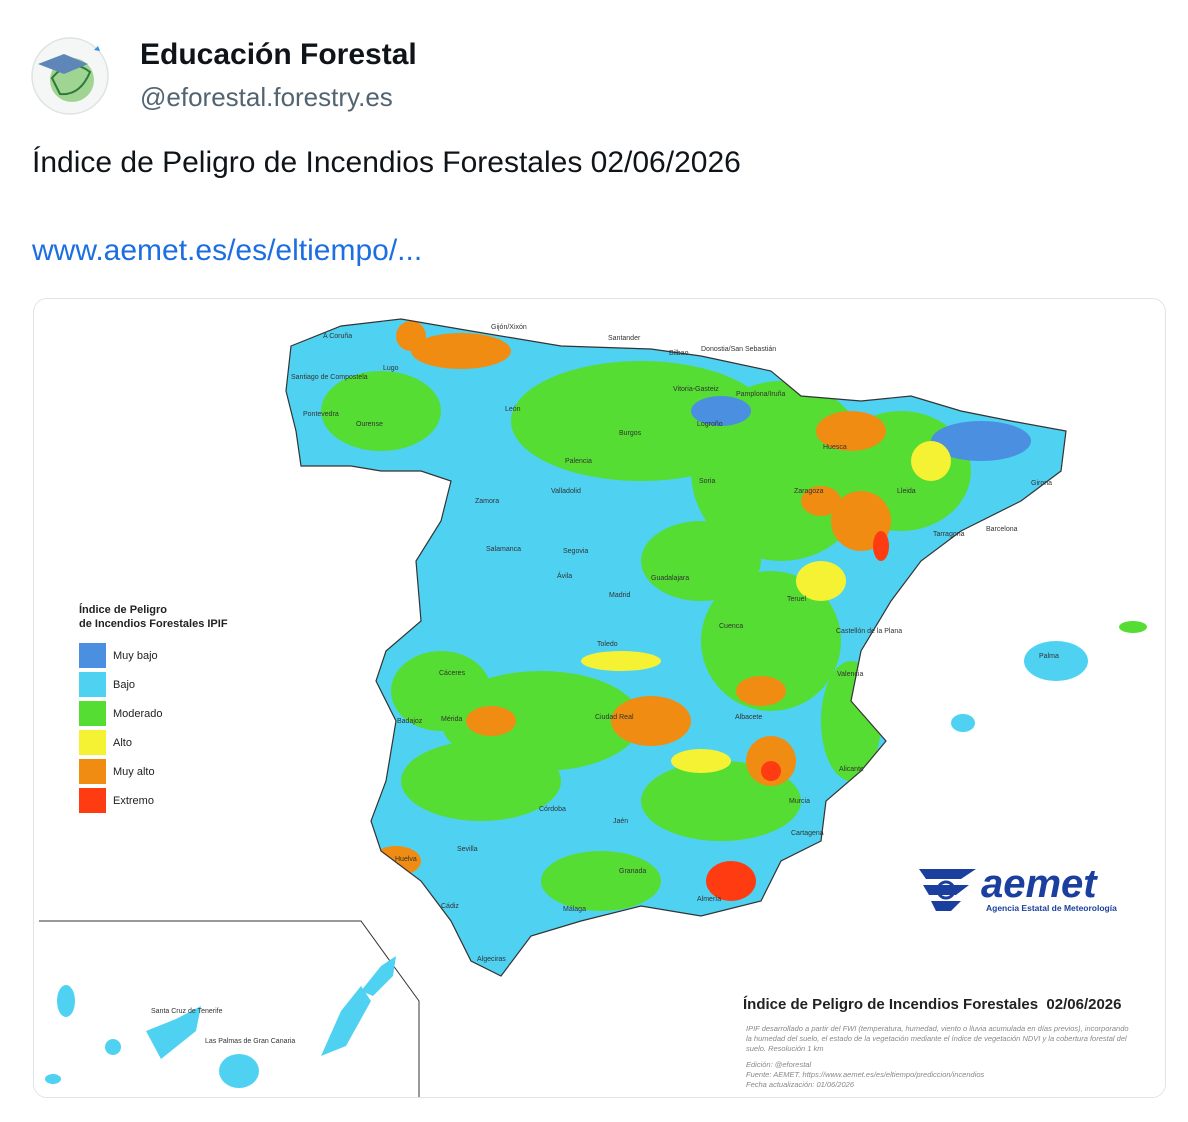 The width and height of the screenshot is (1188, 1122). Describe the element at coordinates (835, 447) in the screenshot. I see `place-label: Huesca` at that location.